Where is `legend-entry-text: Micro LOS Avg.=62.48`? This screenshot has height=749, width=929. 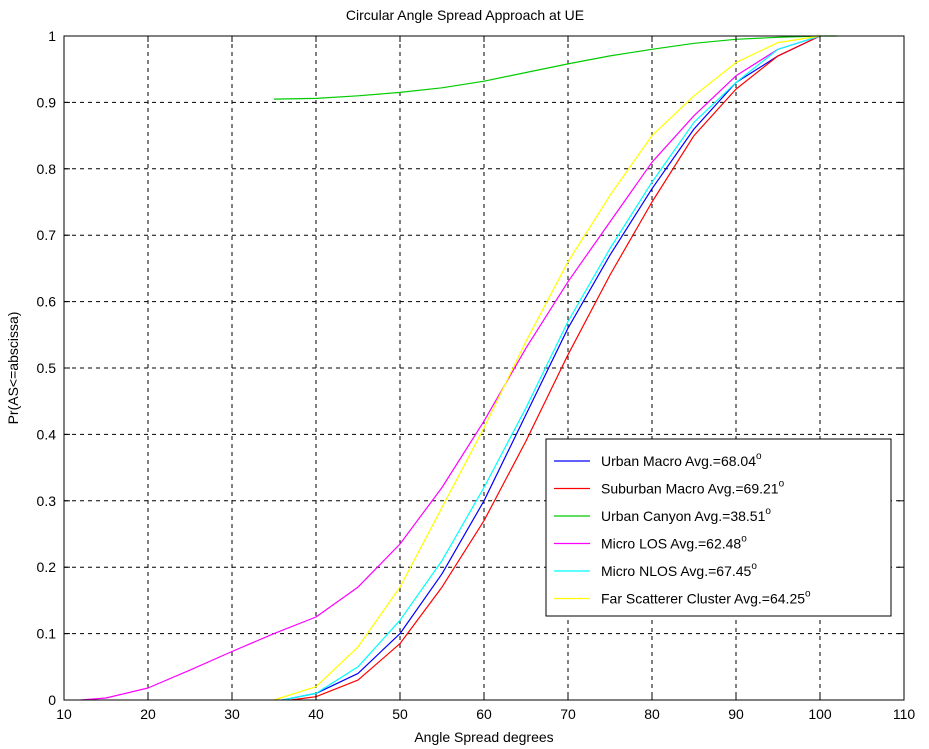 legend-entry-text: Micro LOS Avg.=62.48 is located at coordinates (671, 544).